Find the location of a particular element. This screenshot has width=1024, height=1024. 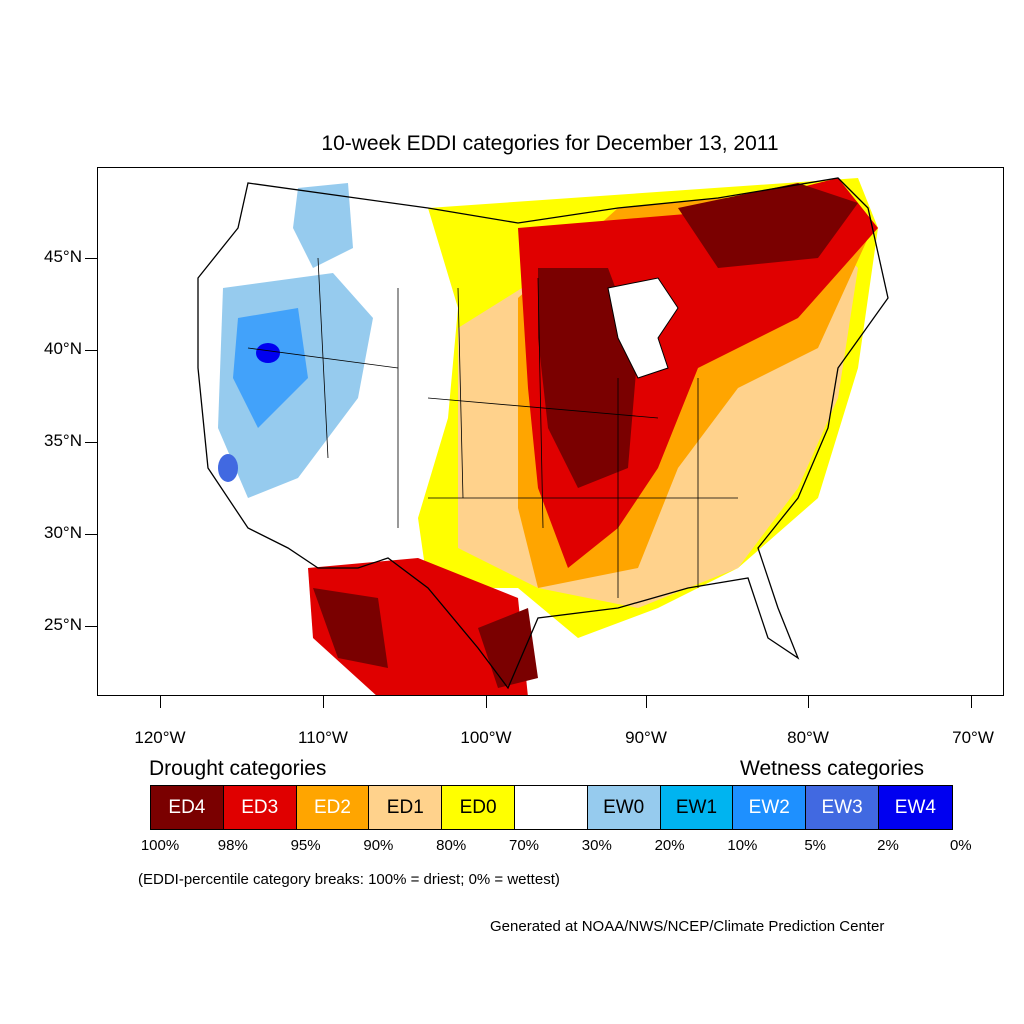

lat-label-40: 40°N is located at coordinates (63, 348).